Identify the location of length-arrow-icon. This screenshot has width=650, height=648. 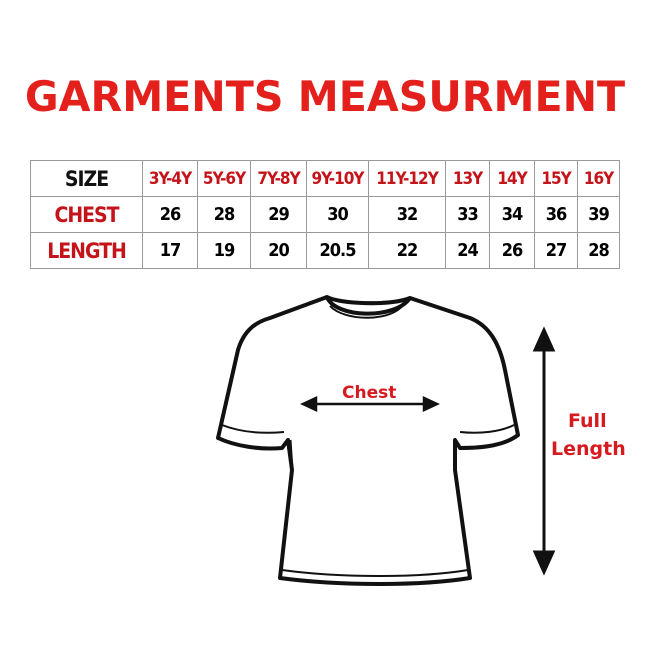
(544, 451).